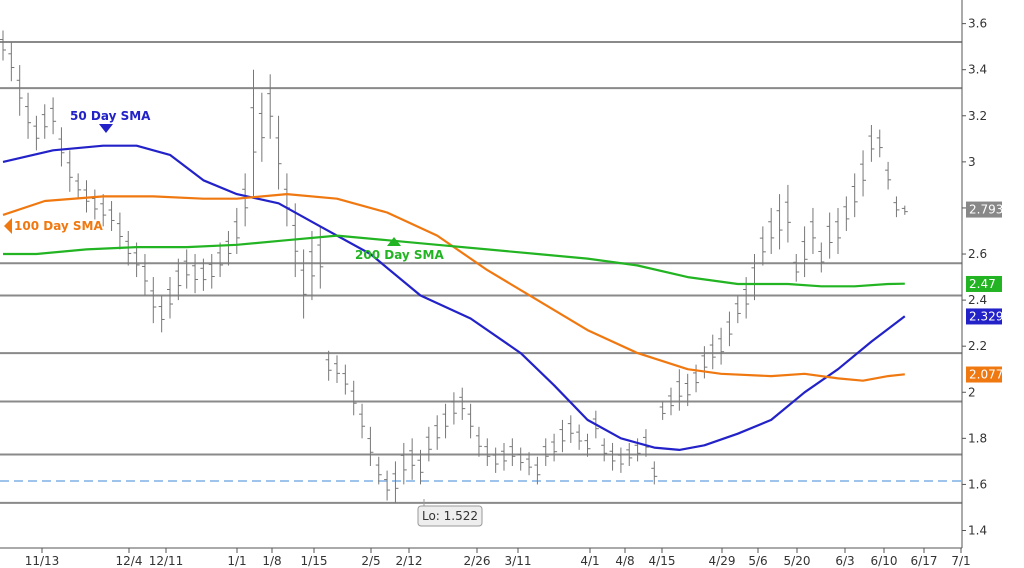 The image size is (1024, 568). Describe the element at coordinates (54, 226) in the screenshot. I see `sma100-annotation: 100 Day SMA` at that location.